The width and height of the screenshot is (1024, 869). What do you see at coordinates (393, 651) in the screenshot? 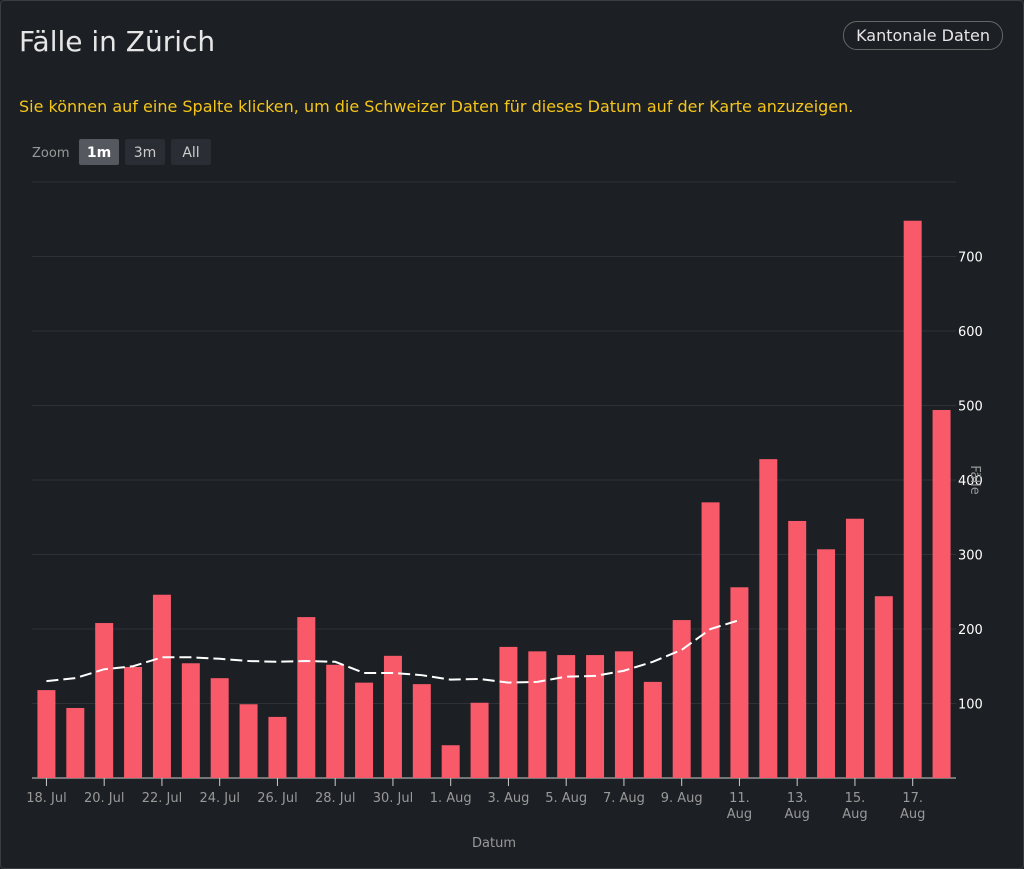
I see `average-line` at bounding box center [393, 651].